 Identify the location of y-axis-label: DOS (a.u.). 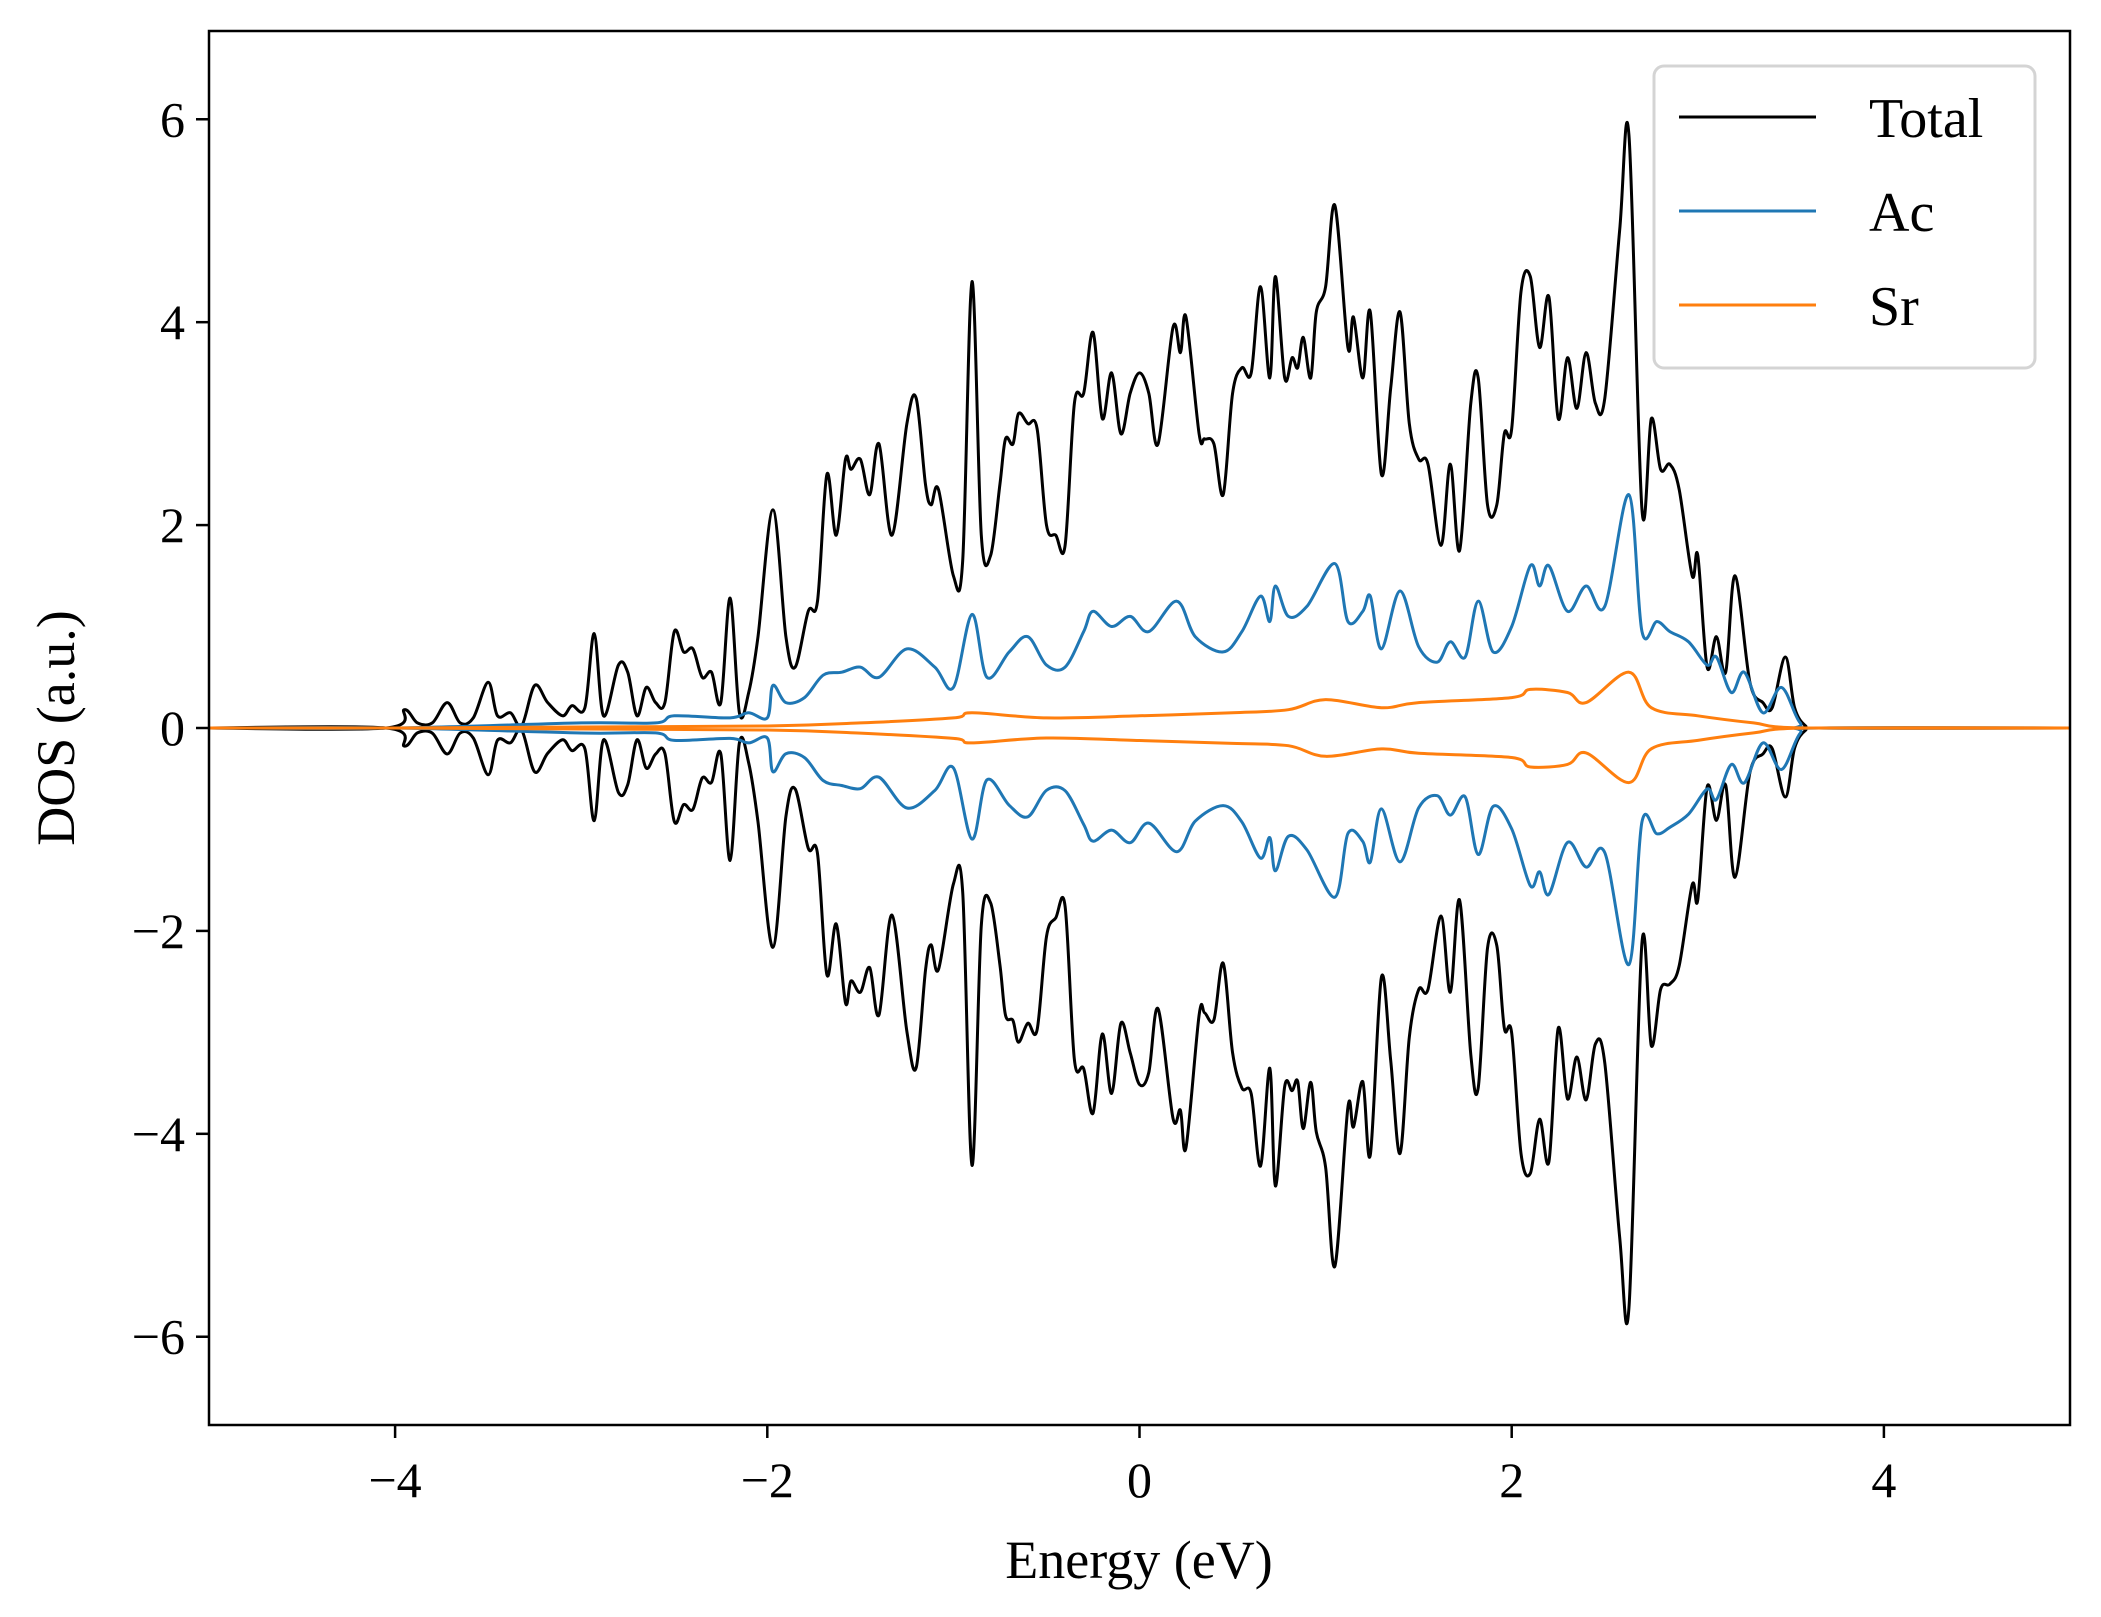
(56, 727).